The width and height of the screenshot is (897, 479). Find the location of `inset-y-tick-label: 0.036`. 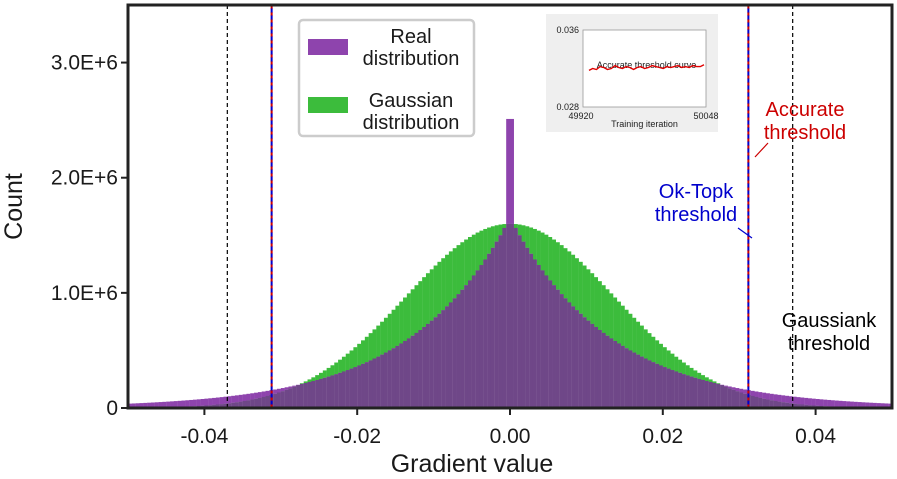

inset-y-tick-label: 0.036 is located at coordinates (567, 30).